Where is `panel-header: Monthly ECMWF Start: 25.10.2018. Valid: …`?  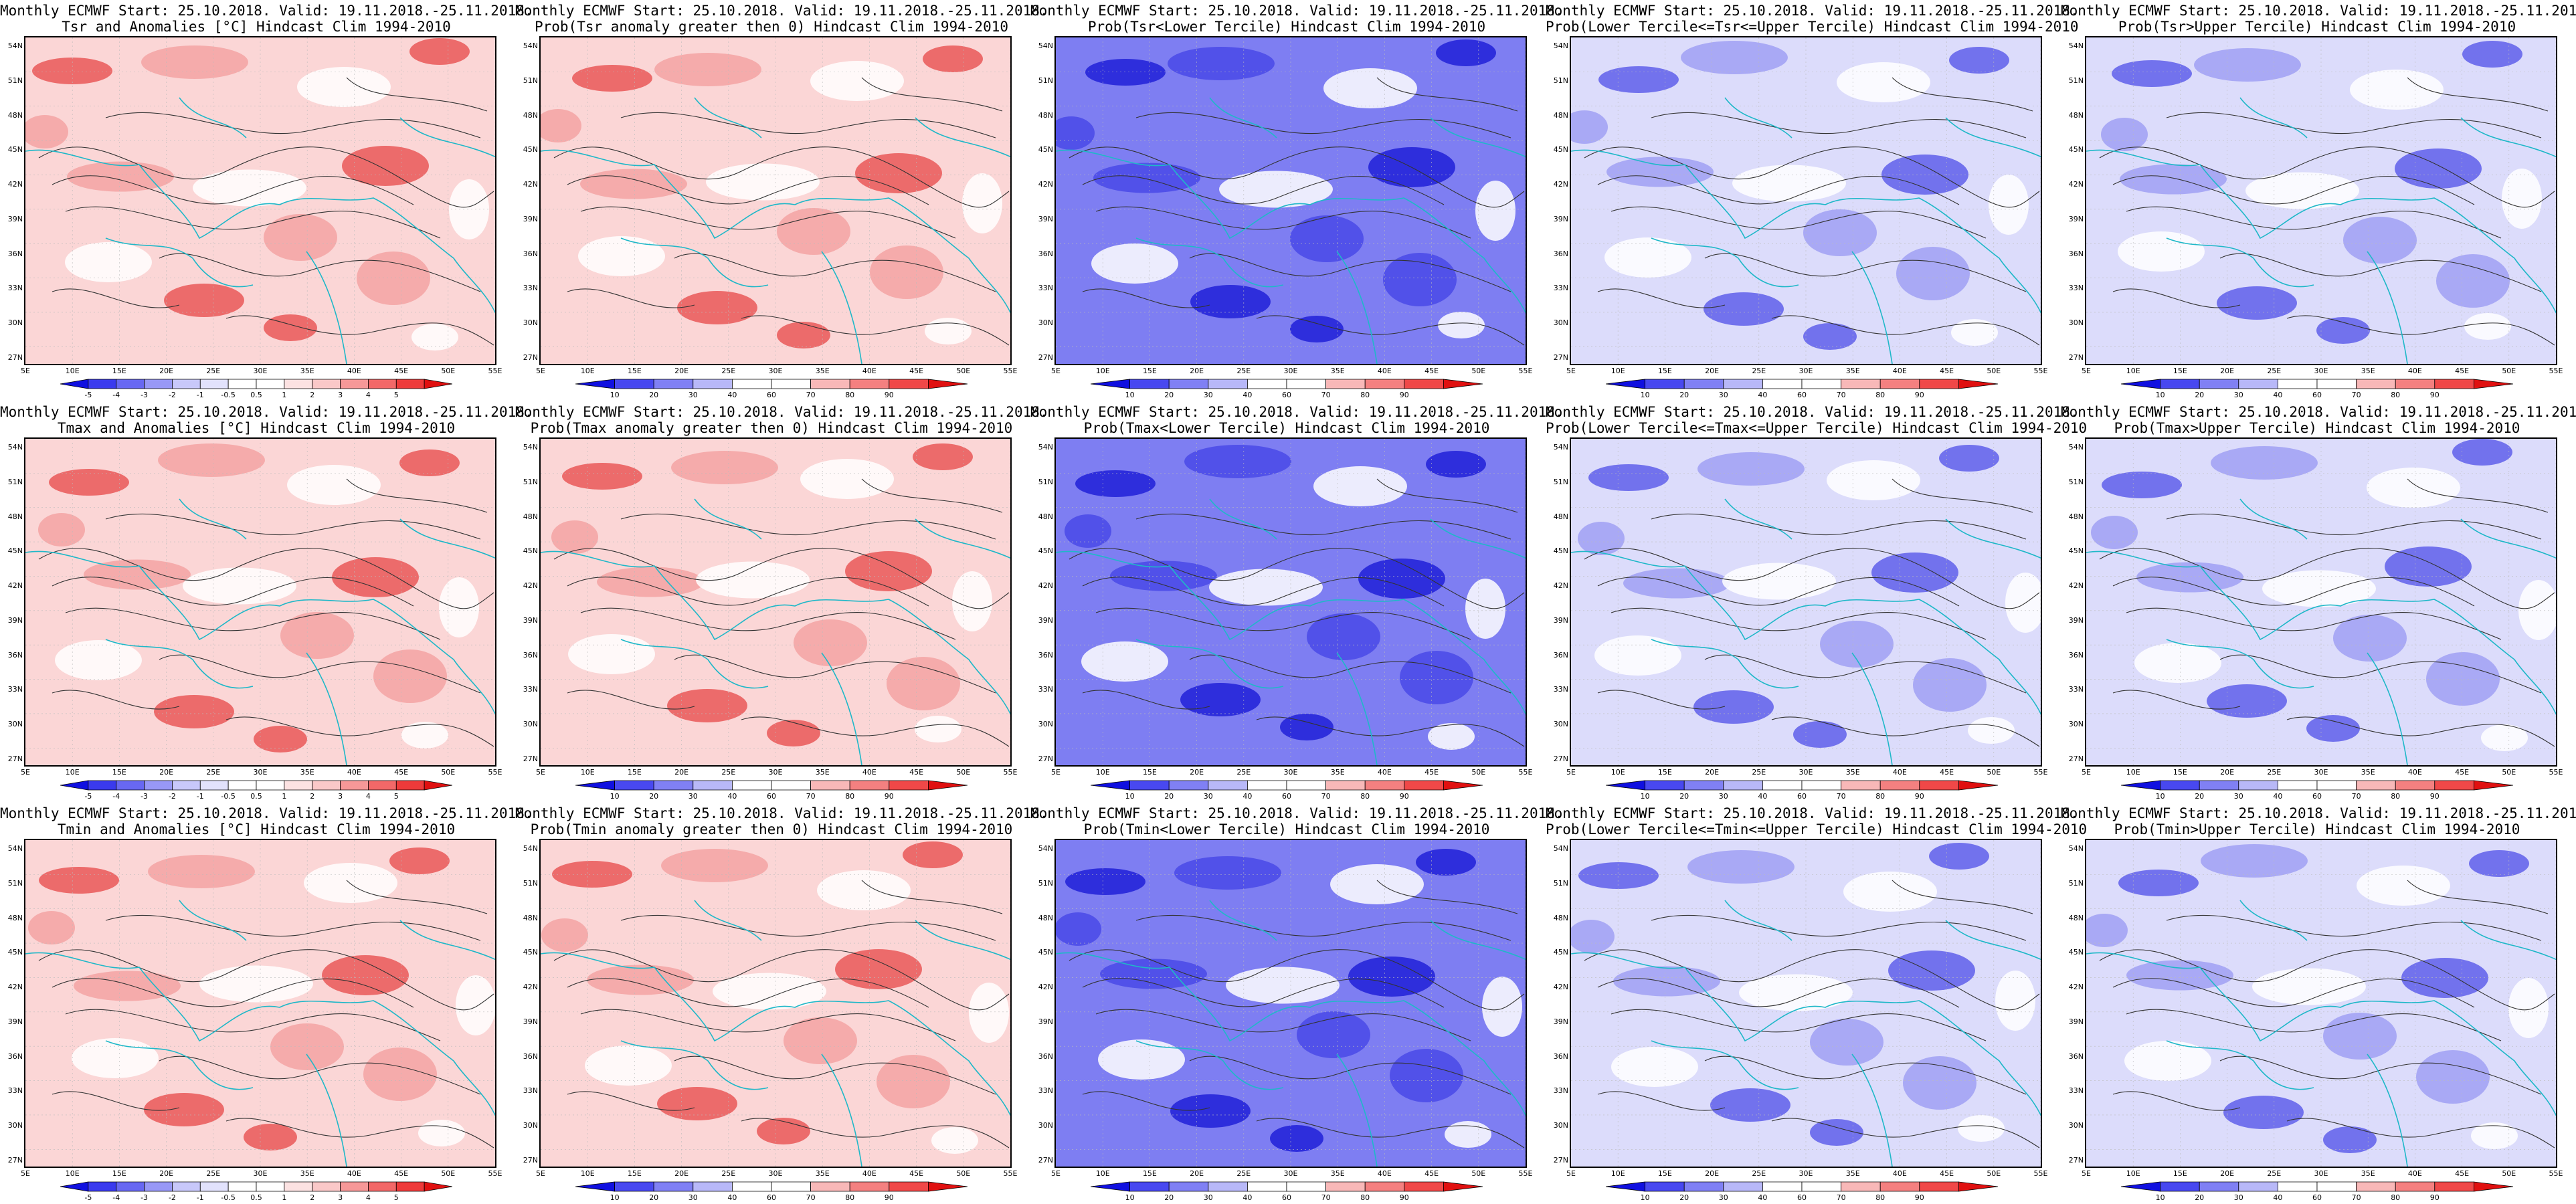 panel-header: Monthly ECMWF Start: 25.10.2018. Valid: … is located at coordinates (1297, 11).